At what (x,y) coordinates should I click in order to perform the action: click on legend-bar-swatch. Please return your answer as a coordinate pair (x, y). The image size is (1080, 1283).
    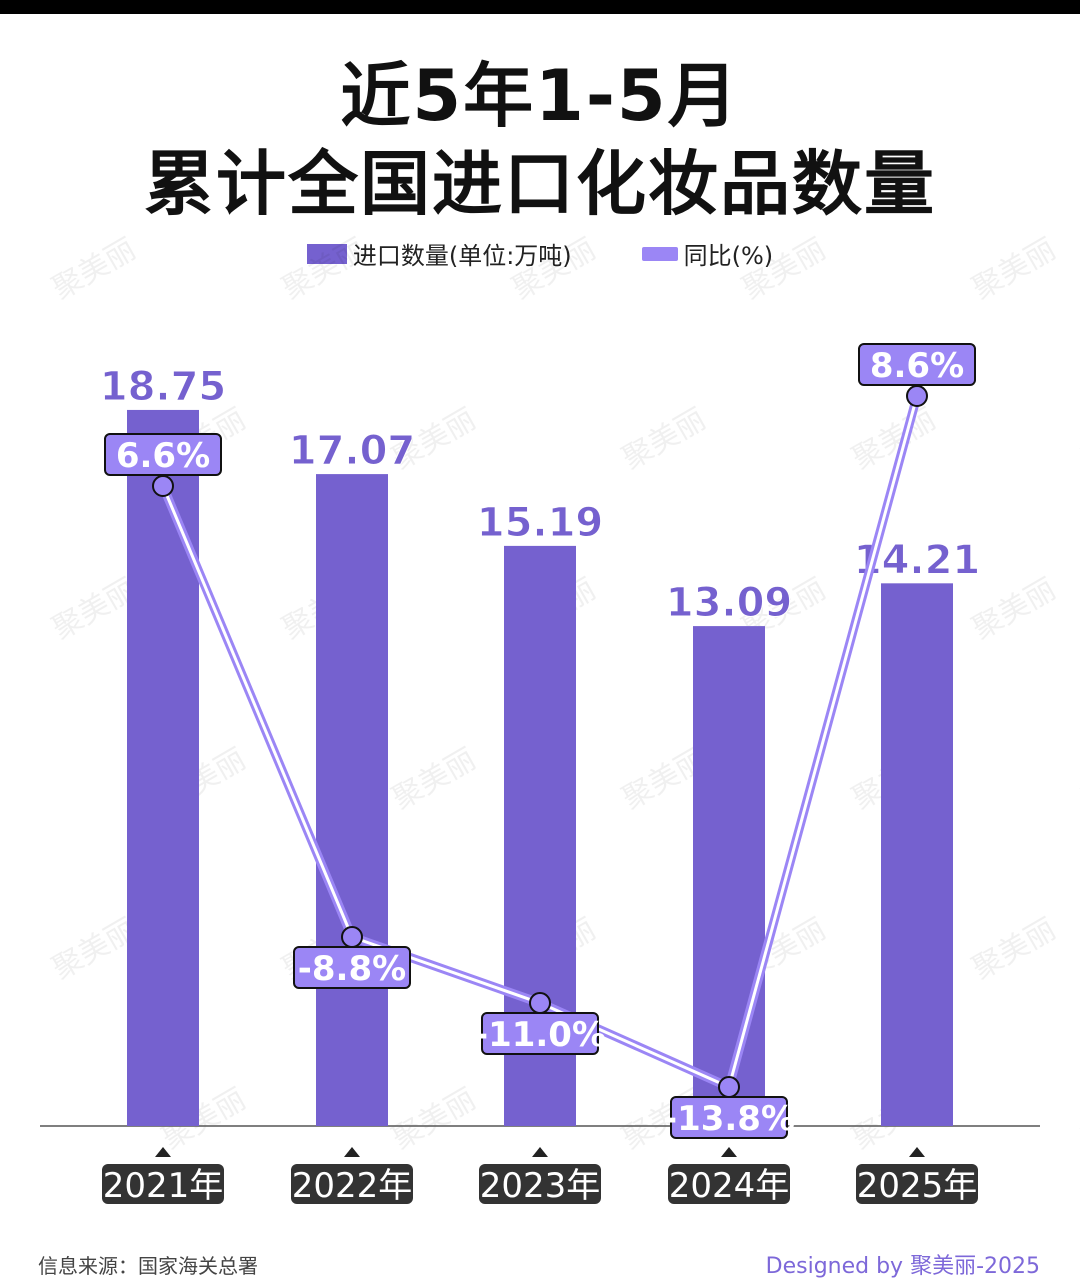
    Looking at the image, I should click on (326, 253).